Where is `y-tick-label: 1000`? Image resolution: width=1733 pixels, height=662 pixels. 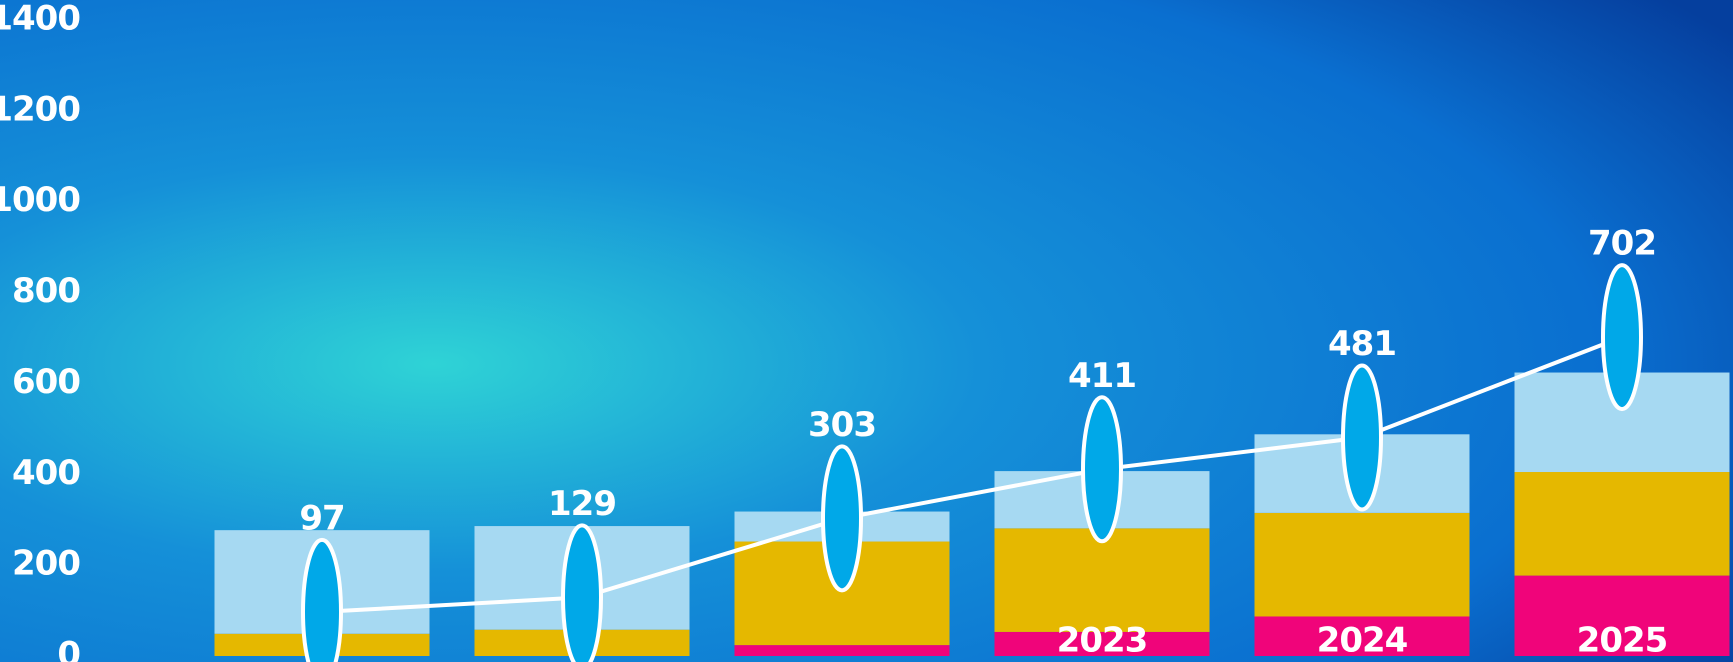 y-tick-label: 1000 is located at coordinates (40, 200).